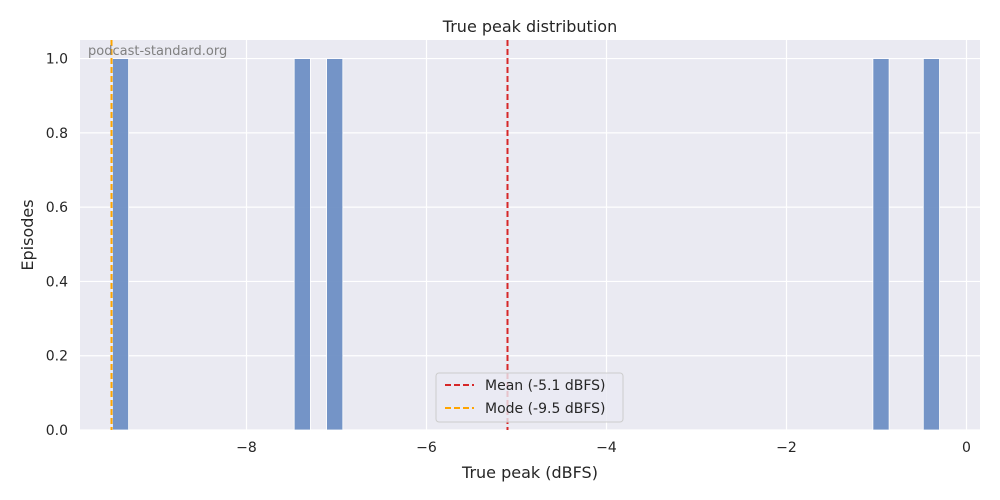 This screenshot has width=1000, height=500. Describe the element at coordinates (57, 60) in the screenshot. I see `y-tick-label: 1.0` at that location.